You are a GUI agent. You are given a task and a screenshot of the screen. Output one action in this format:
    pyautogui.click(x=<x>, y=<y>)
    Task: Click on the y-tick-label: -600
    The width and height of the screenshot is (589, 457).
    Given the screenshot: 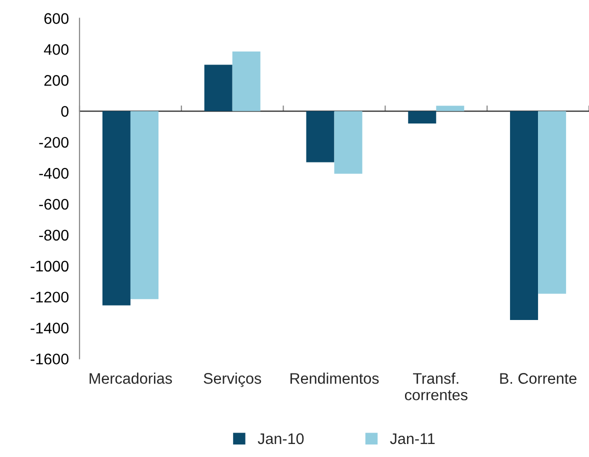 What is the action you would take?
    pyautogui.click(x=54, y=204)
    